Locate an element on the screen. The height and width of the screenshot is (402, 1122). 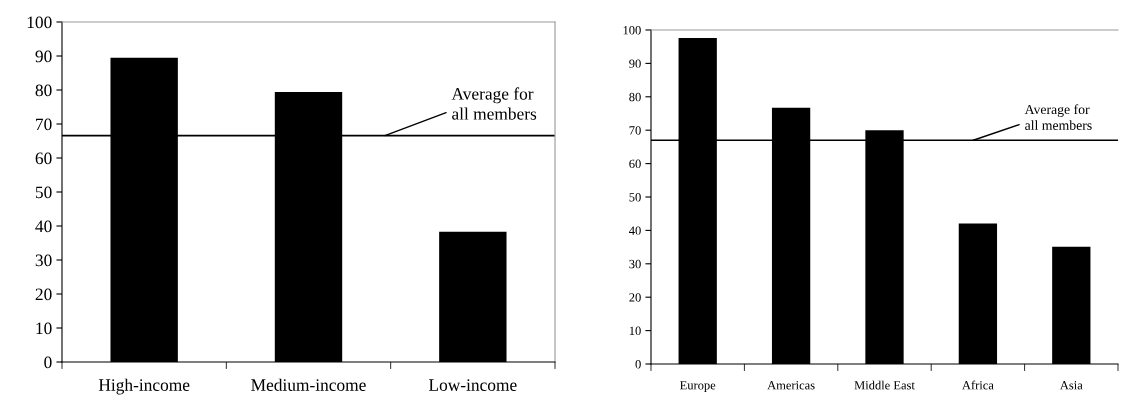
x-tick-label: Asia is located at coordinates (1071, 385).